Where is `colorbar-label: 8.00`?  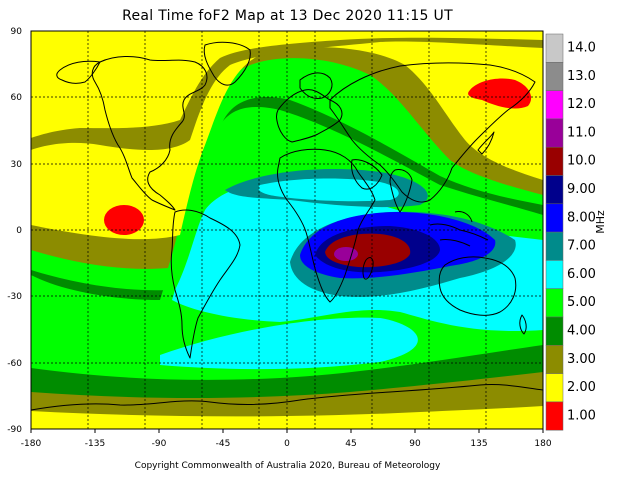 colorbar-label: 8.00 is located at coordinates (581, 217).